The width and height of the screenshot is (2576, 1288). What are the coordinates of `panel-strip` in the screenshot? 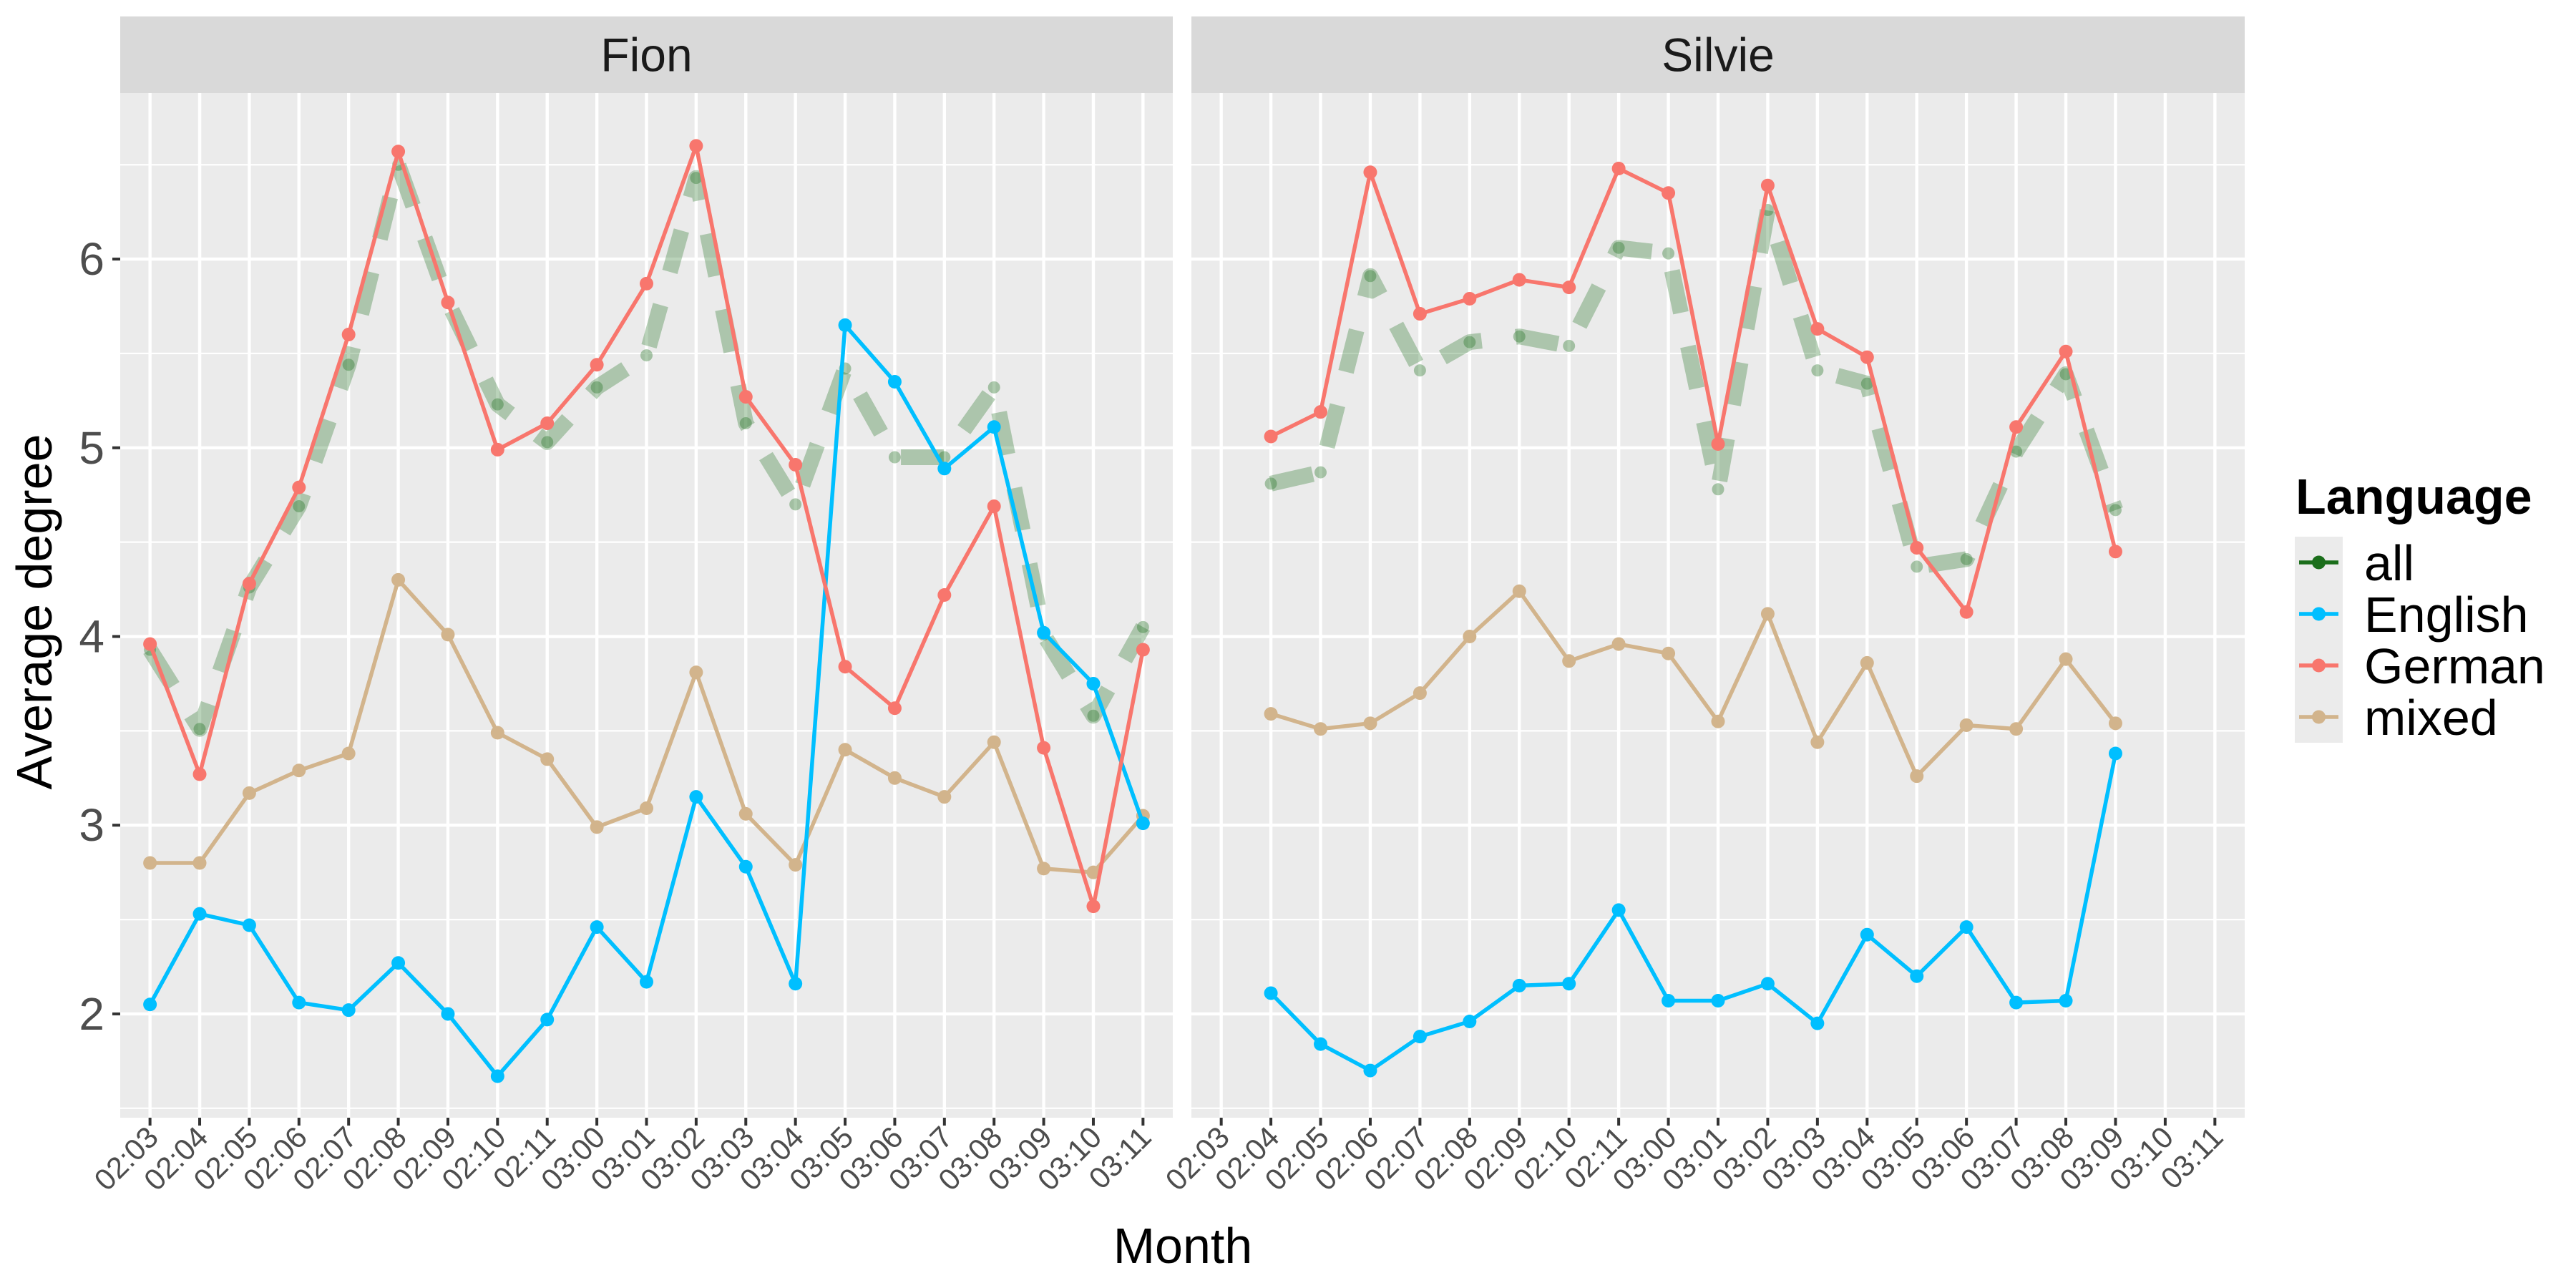 It's located at (1718, 54).